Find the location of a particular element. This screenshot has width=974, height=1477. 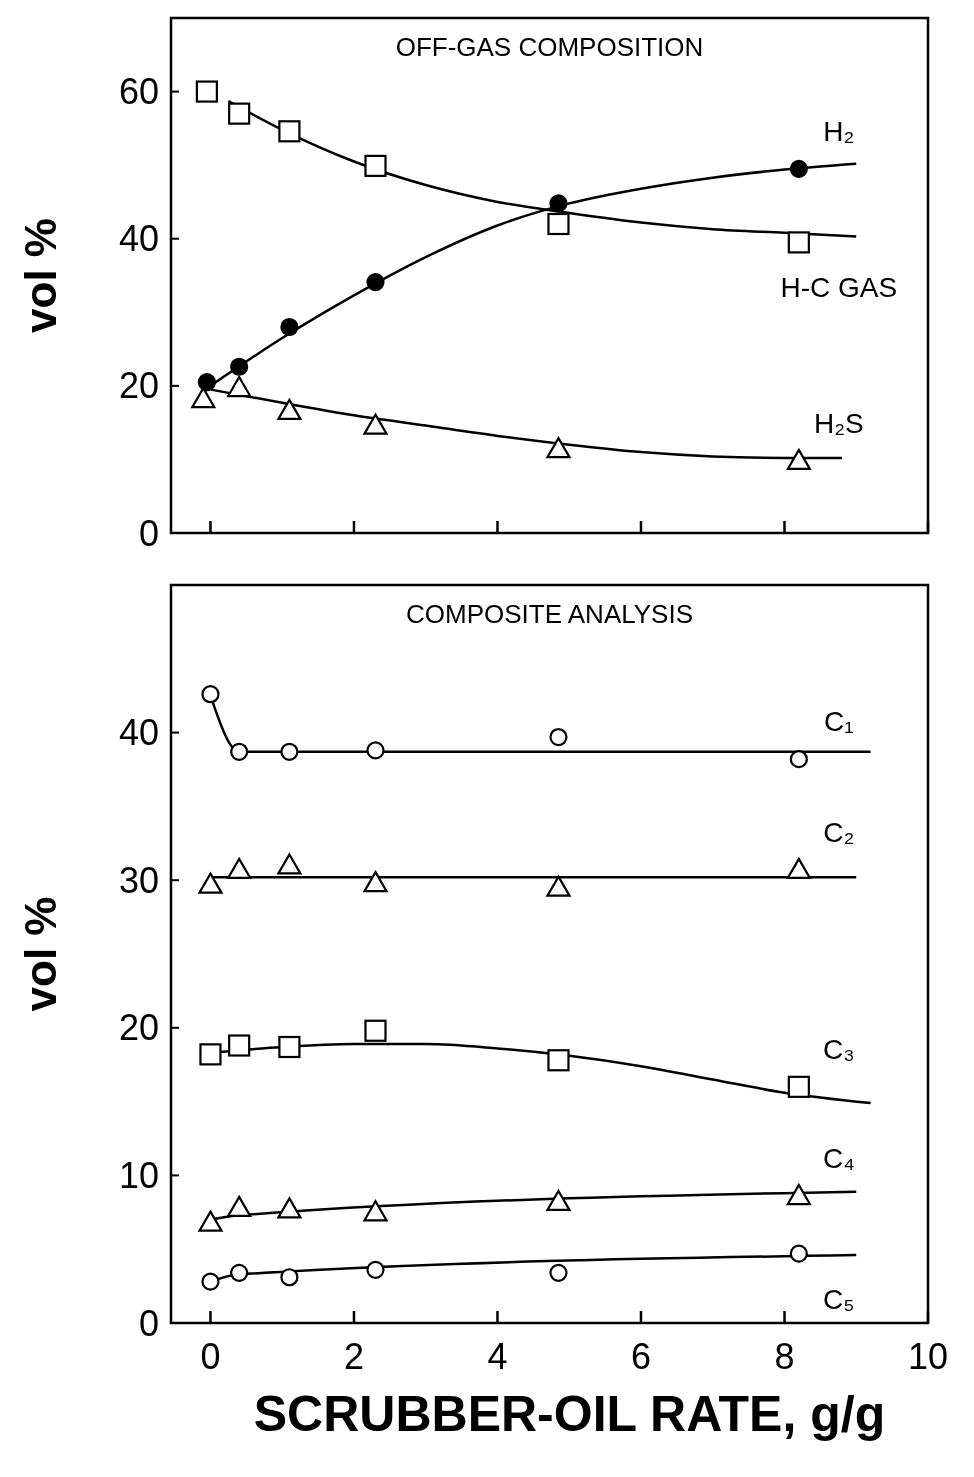

series-label: C₃ is located at coordinates (839, 1049).